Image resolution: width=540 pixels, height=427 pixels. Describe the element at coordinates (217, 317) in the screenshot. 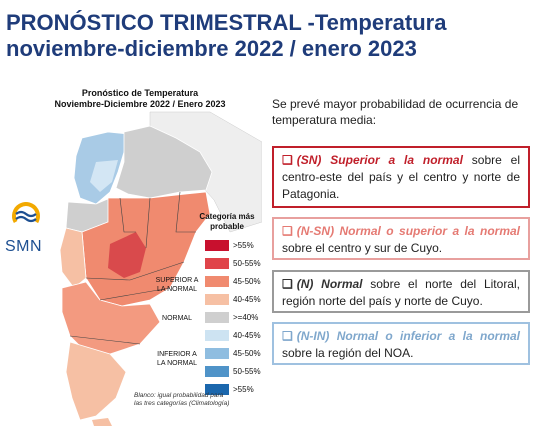

I see `legend-swatch-normal` at that location.